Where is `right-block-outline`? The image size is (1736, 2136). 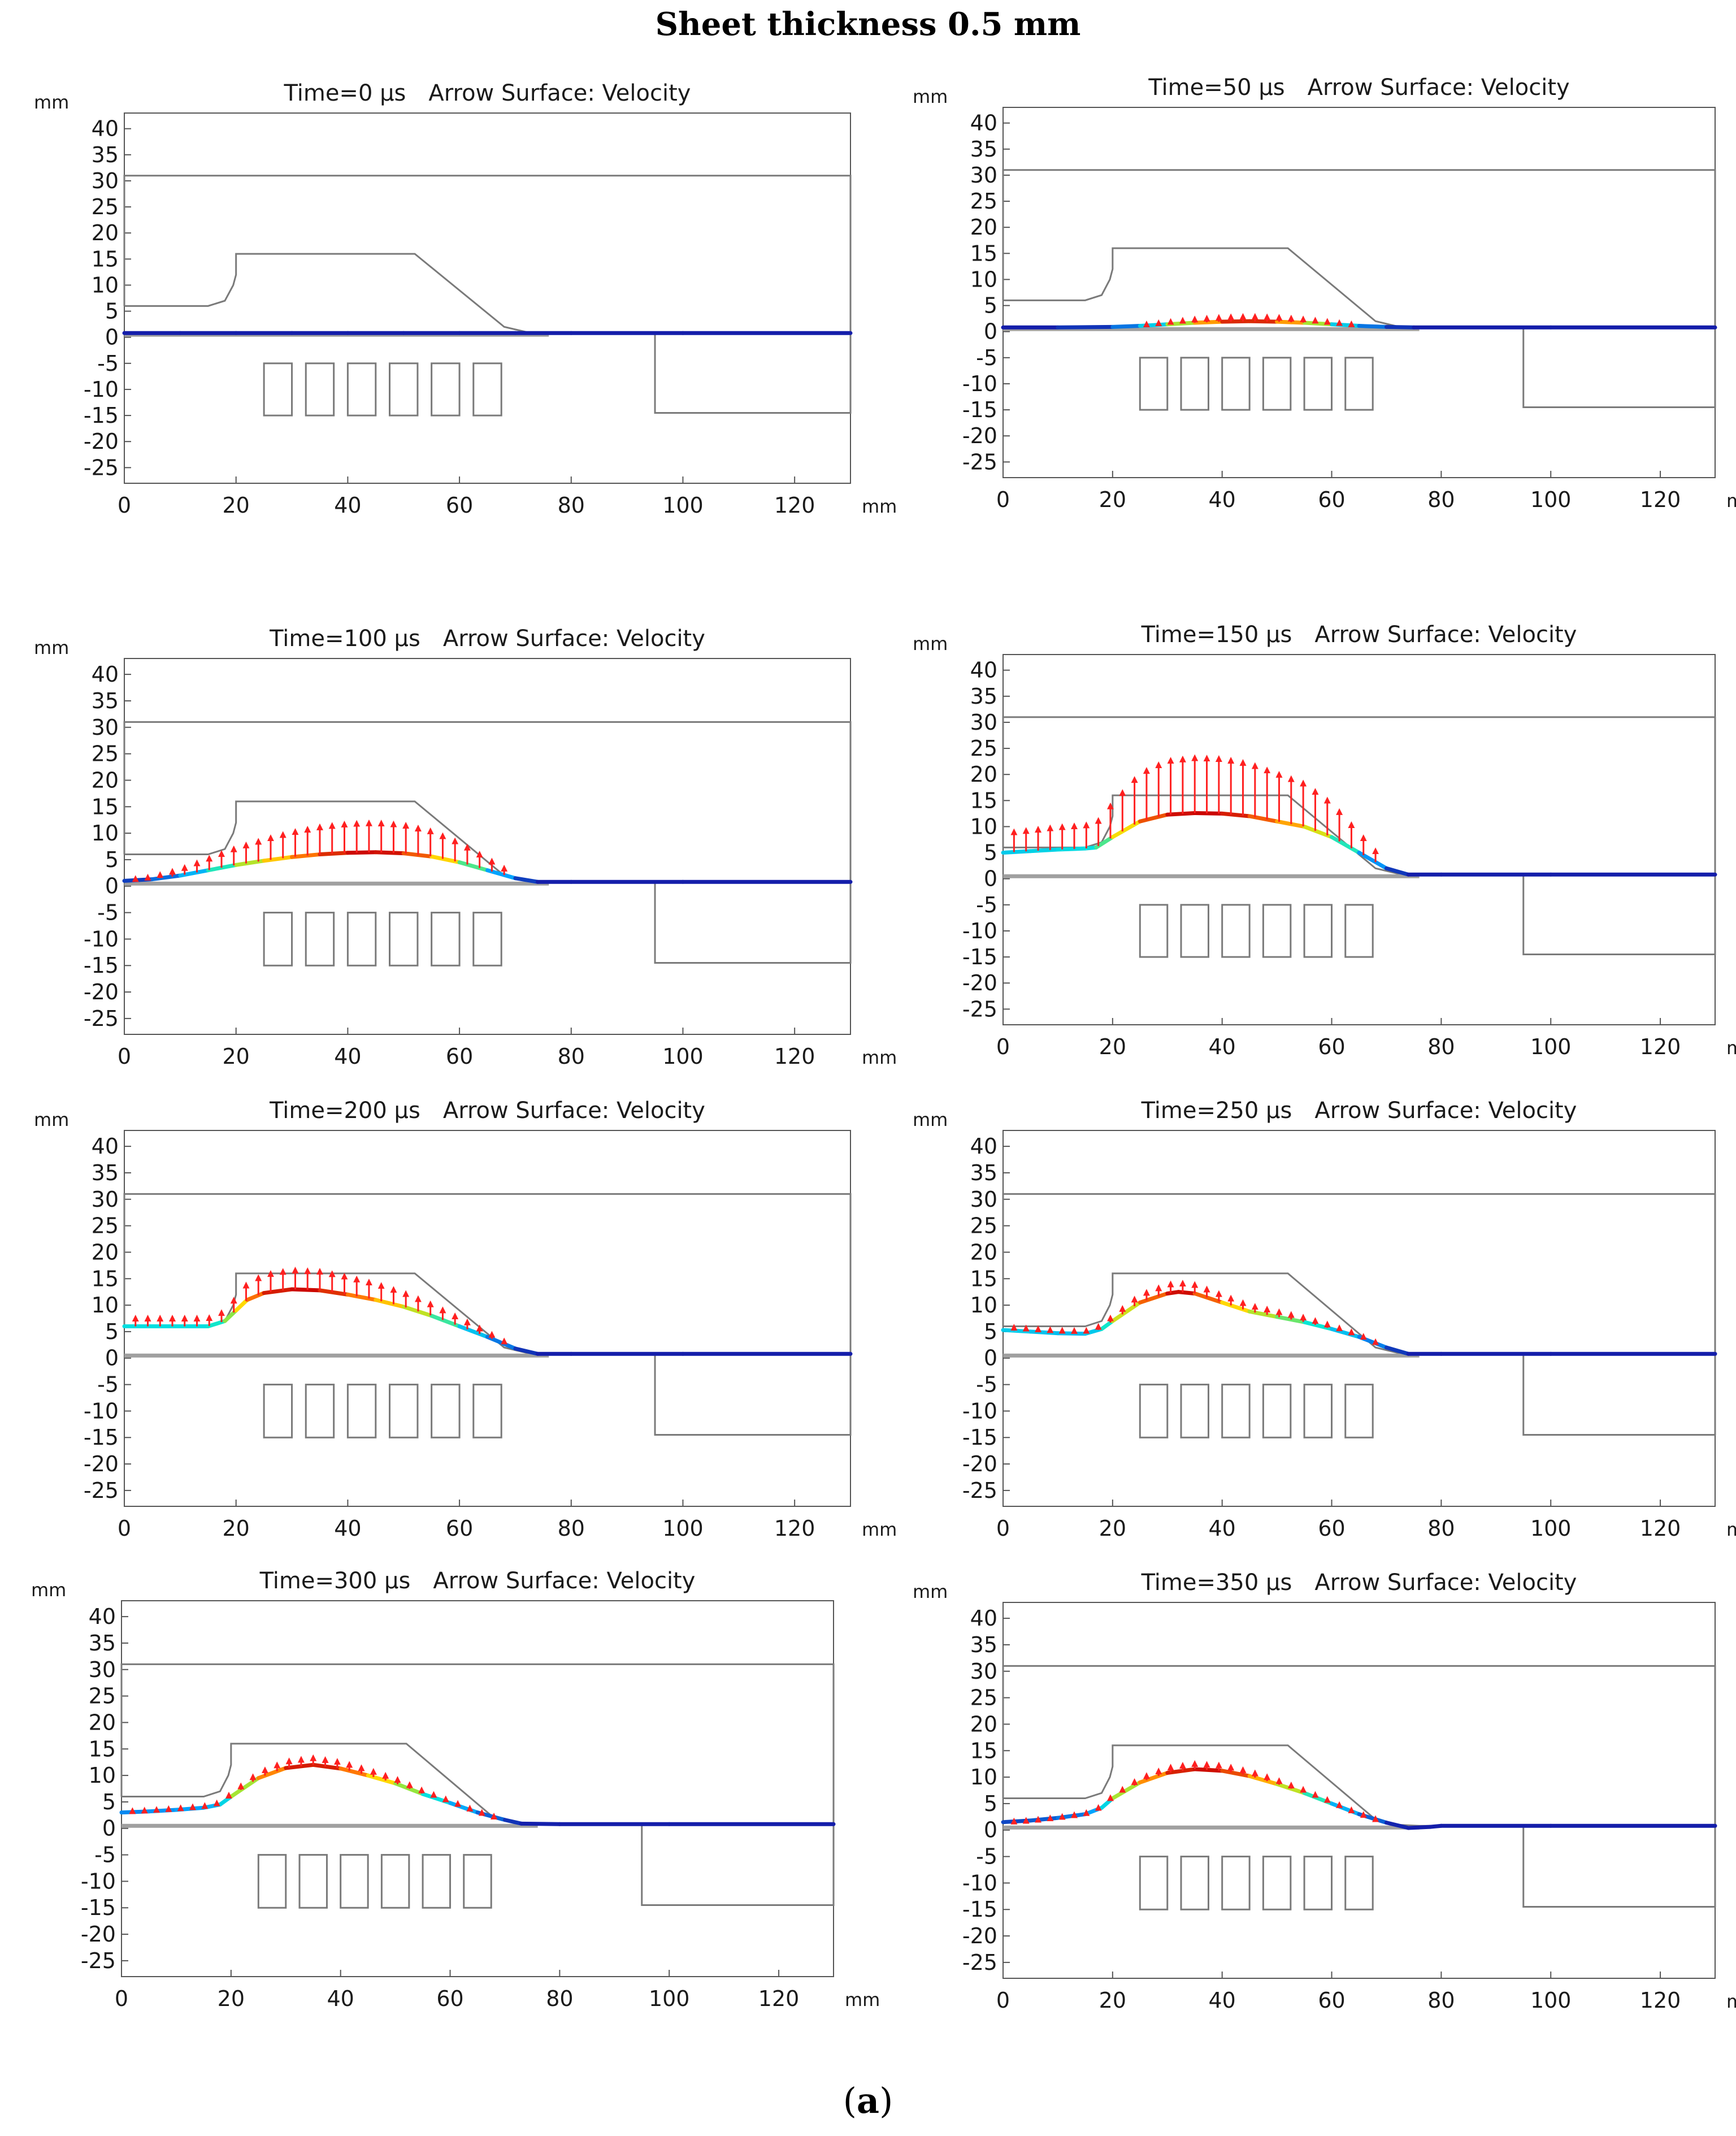
right-block-outline is located at coordinates (738, 1865).